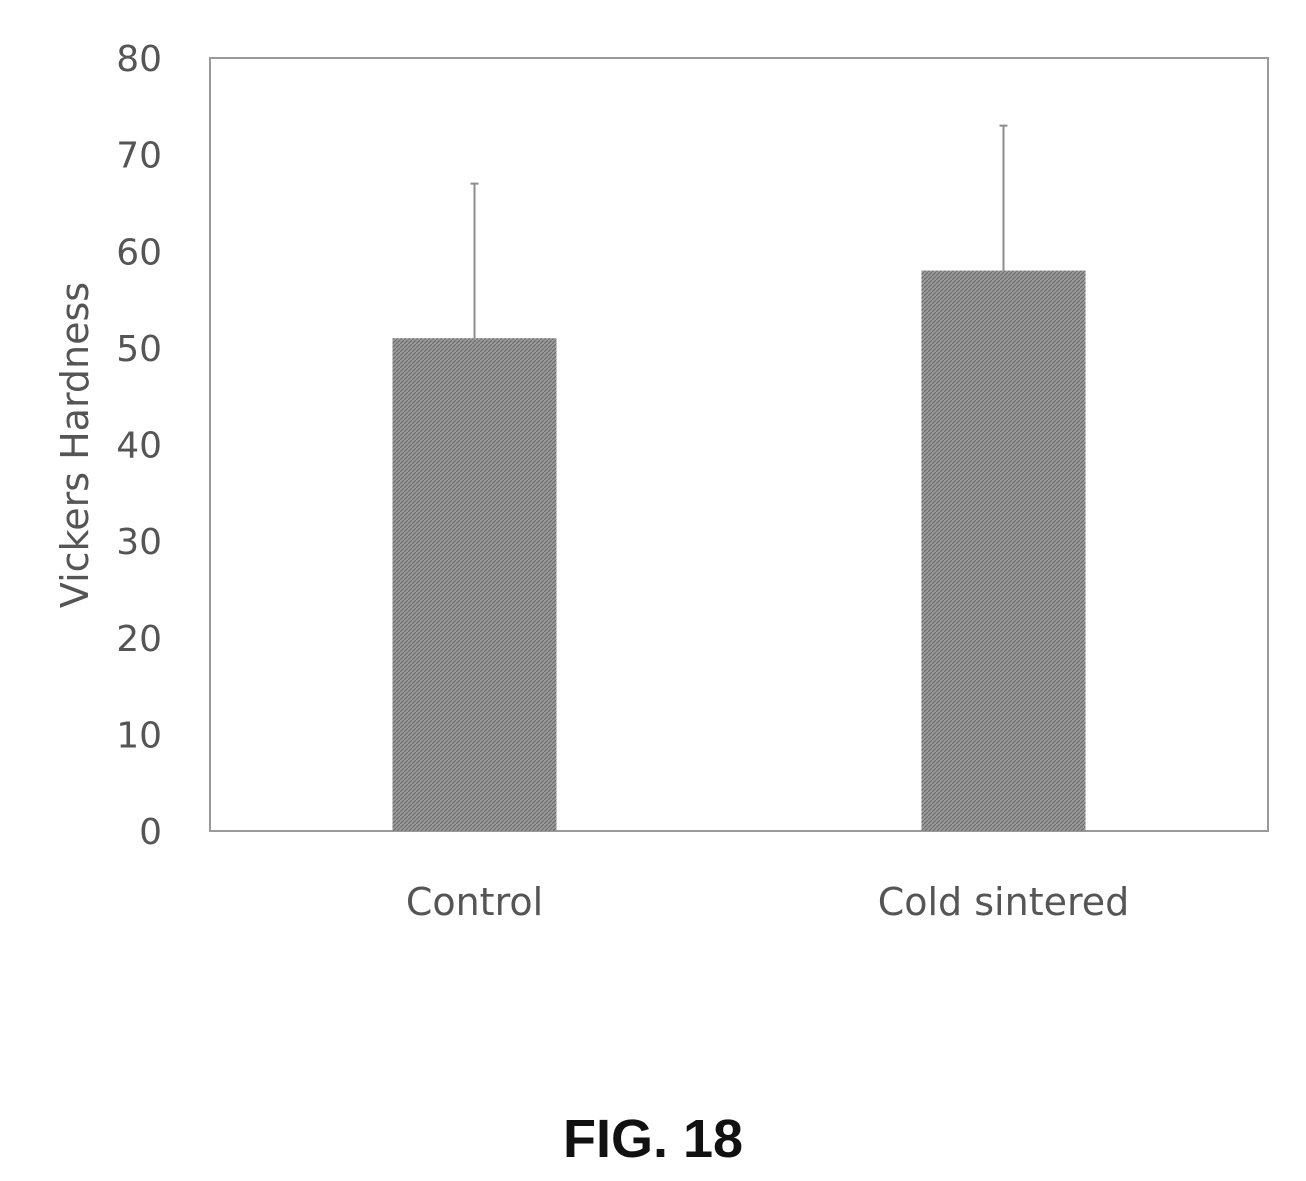  What do you see at coordinates (139, 542) in the screenshot?
I see `y-tick-label: 30` at bounding box center [139, 542].